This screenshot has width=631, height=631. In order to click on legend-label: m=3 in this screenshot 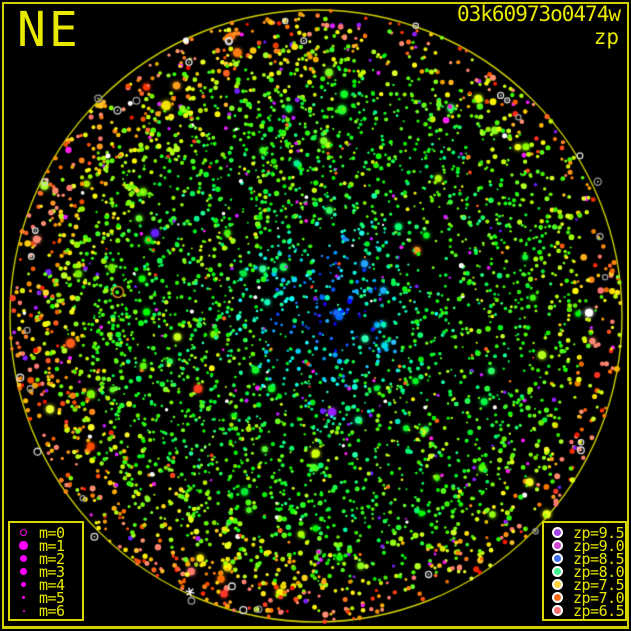, I will do `click(52, 571)`.